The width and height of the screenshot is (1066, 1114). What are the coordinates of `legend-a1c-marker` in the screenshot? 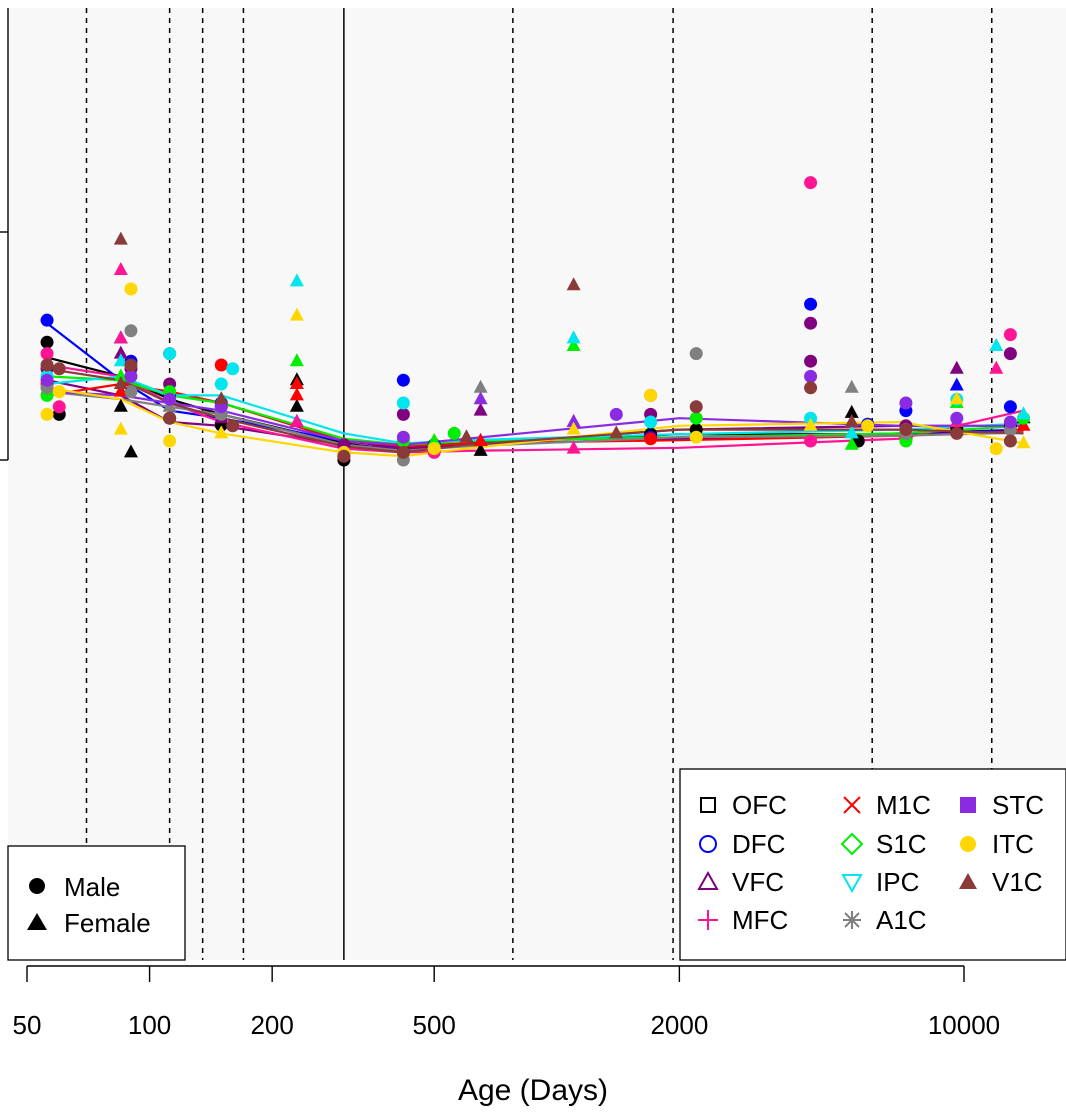 It's located at (852, 920).